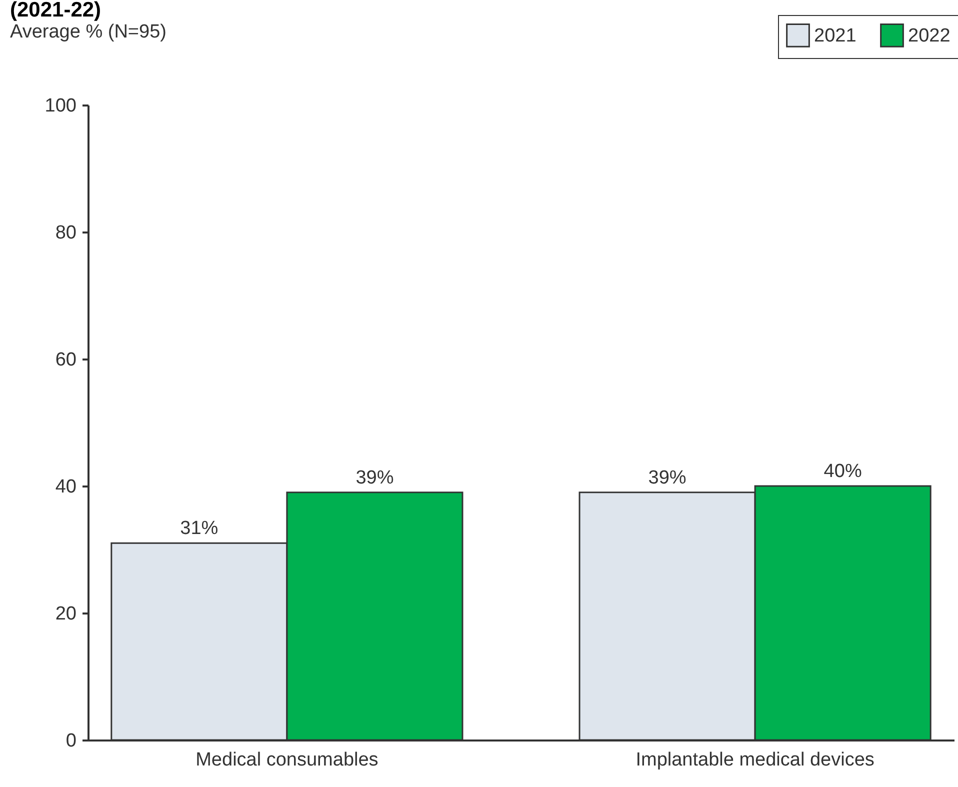 The height and width of the screenshot is (787, 958). I want to click on y-tick-label: 40, so click(65, 487).